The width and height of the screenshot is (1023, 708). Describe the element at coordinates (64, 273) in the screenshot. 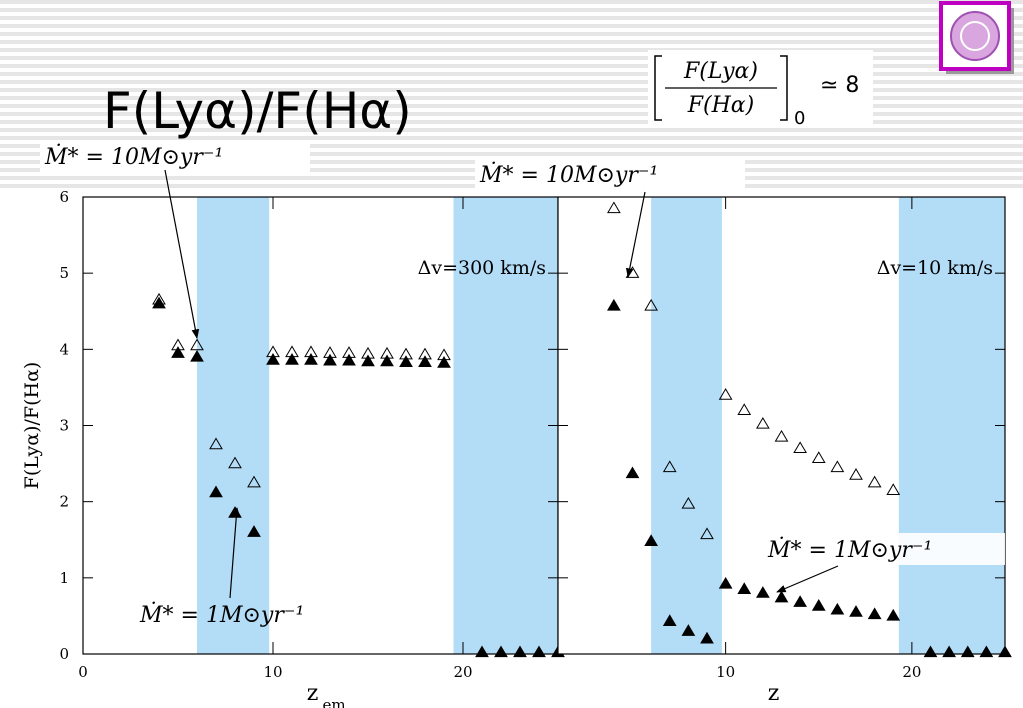

I see `y-tick-label: 5` at that location.